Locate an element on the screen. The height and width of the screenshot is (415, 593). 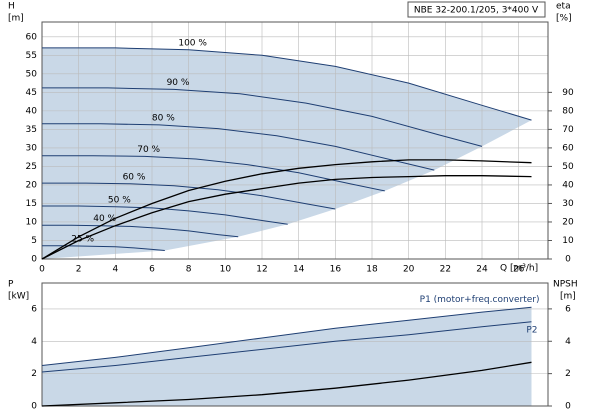
curve-label: P2 is located at coordinates (531, 330).